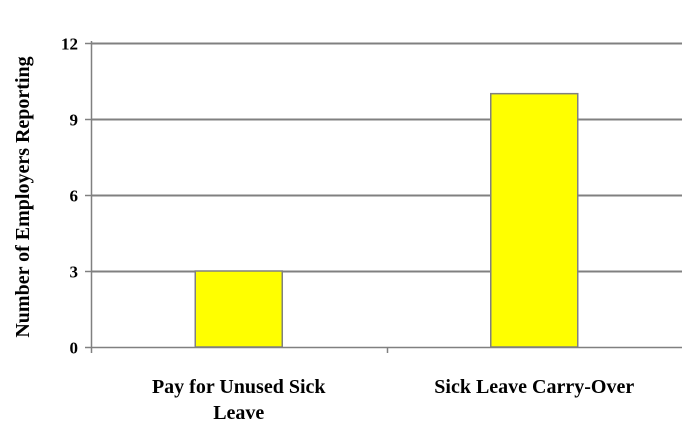 The width and height of the screenshot is (682, 436). I want to click on y-tick-label: 0, so click(74, 348).